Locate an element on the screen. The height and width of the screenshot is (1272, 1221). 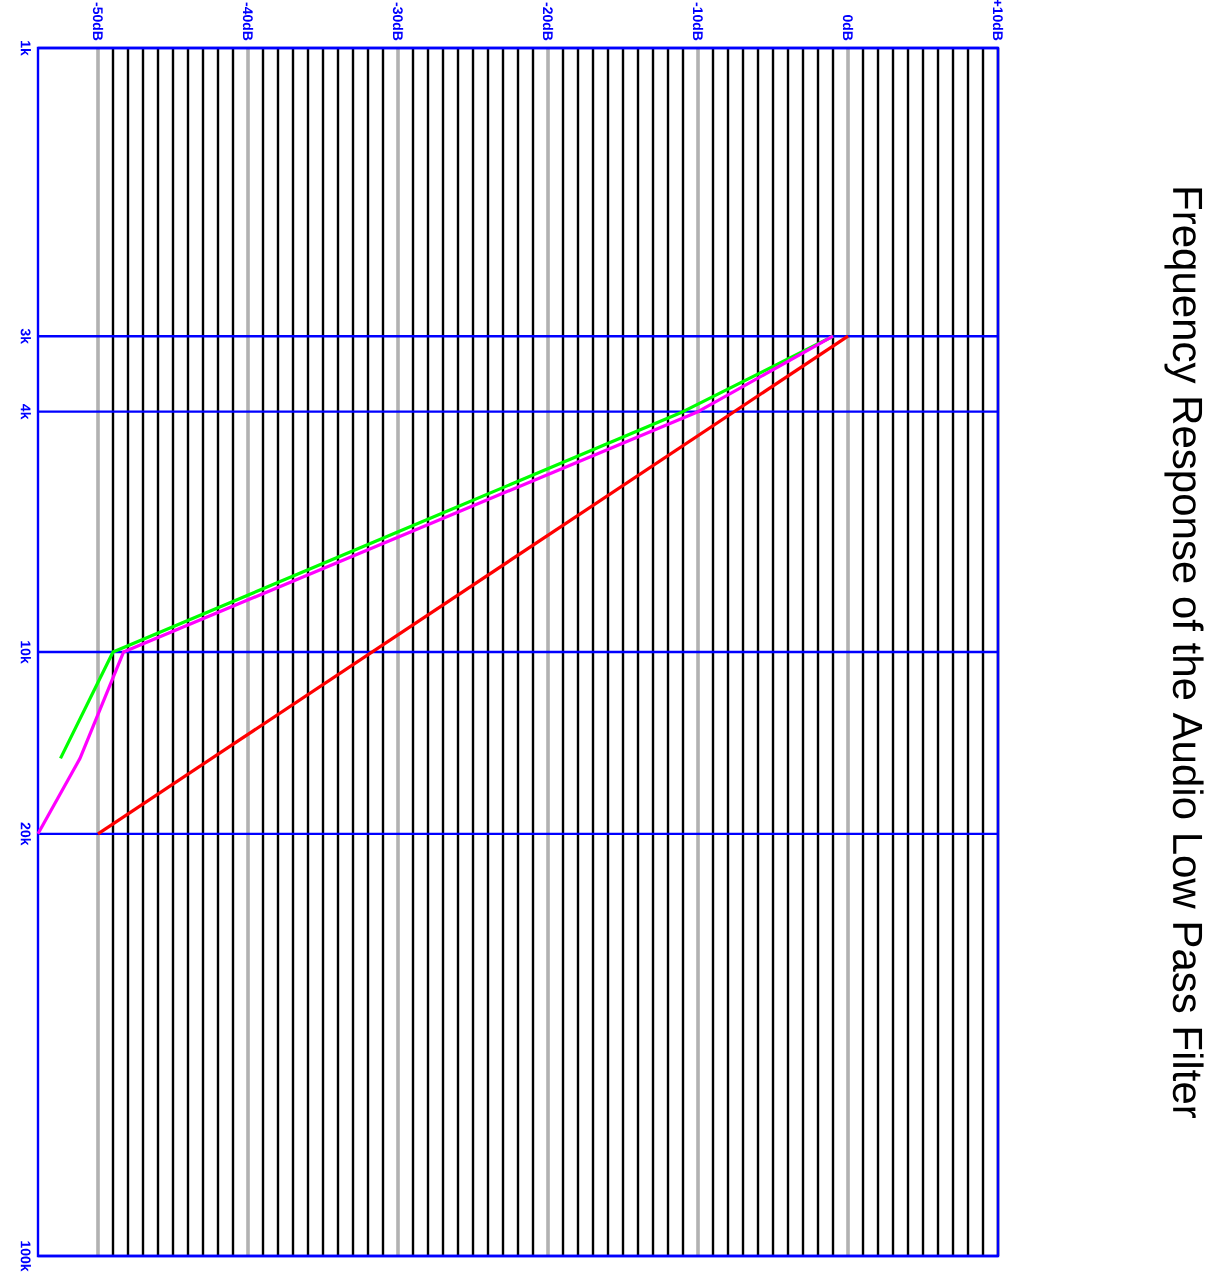
x-tick-label: -40dB is located at coordinates (248, 21).